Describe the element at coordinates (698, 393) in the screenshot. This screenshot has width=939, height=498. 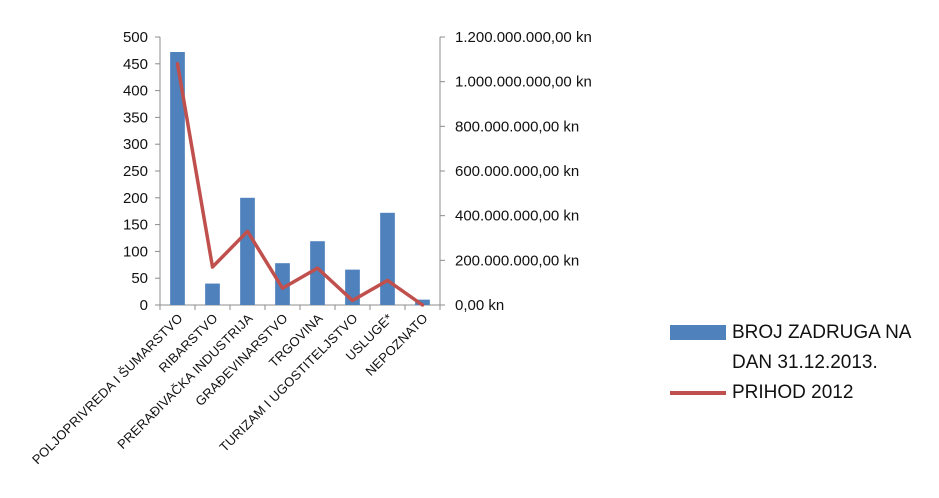
I see `legend-swatch-line` at that location.